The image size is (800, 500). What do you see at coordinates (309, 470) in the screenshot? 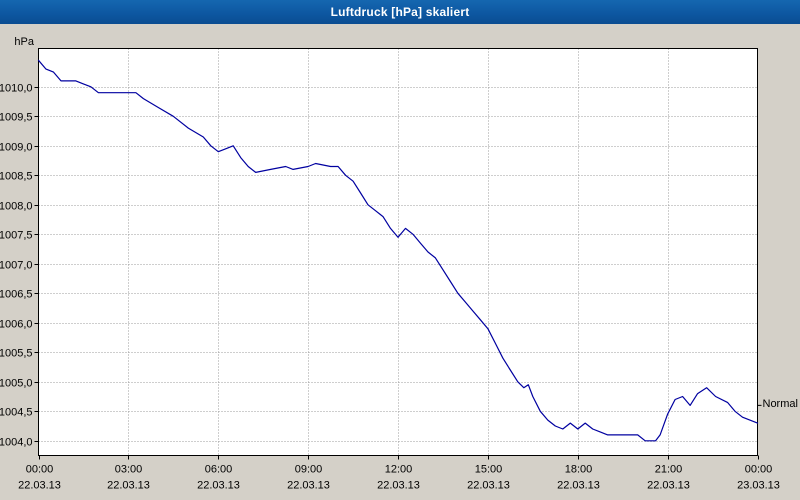
I see `svg-text: 09:00` at bounding box center [309, 470].